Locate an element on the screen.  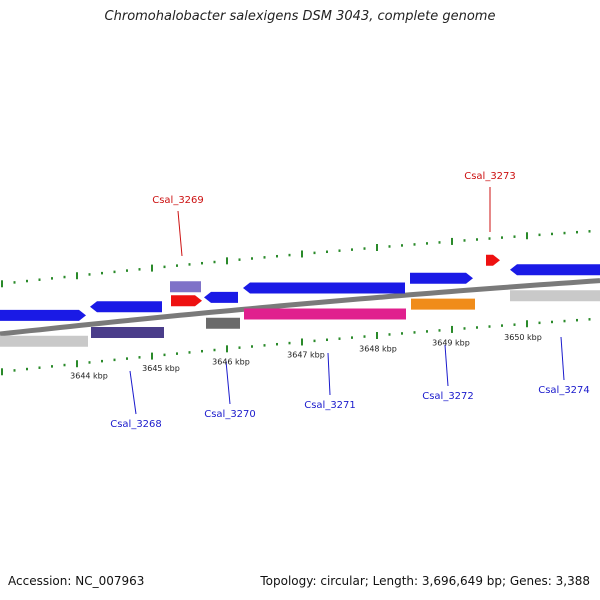
gene-label: Csal_3271 is located at coordinates (330, 405).